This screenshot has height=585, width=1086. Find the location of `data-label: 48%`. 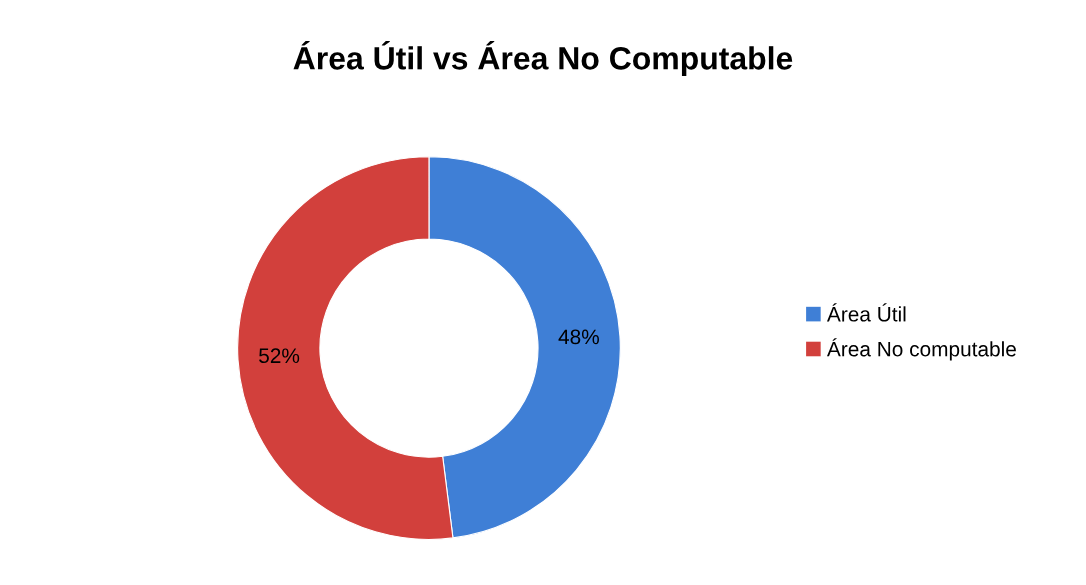

data-label: 48% is located at coordinates (578, 337).